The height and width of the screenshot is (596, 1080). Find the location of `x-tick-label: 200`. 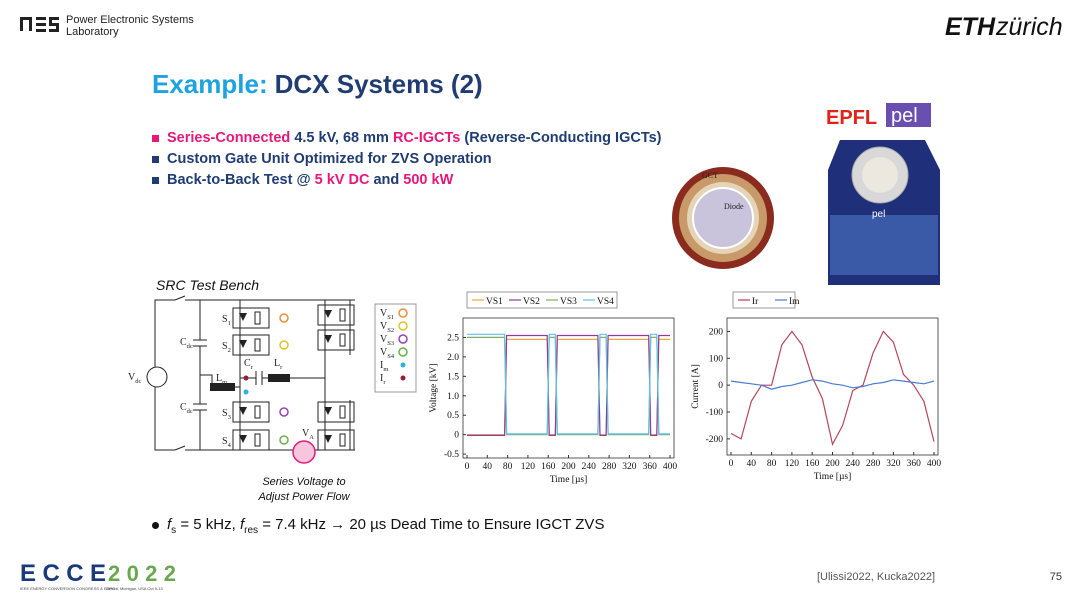

x-tick-label: 200 is located at coordinates (568, 467).